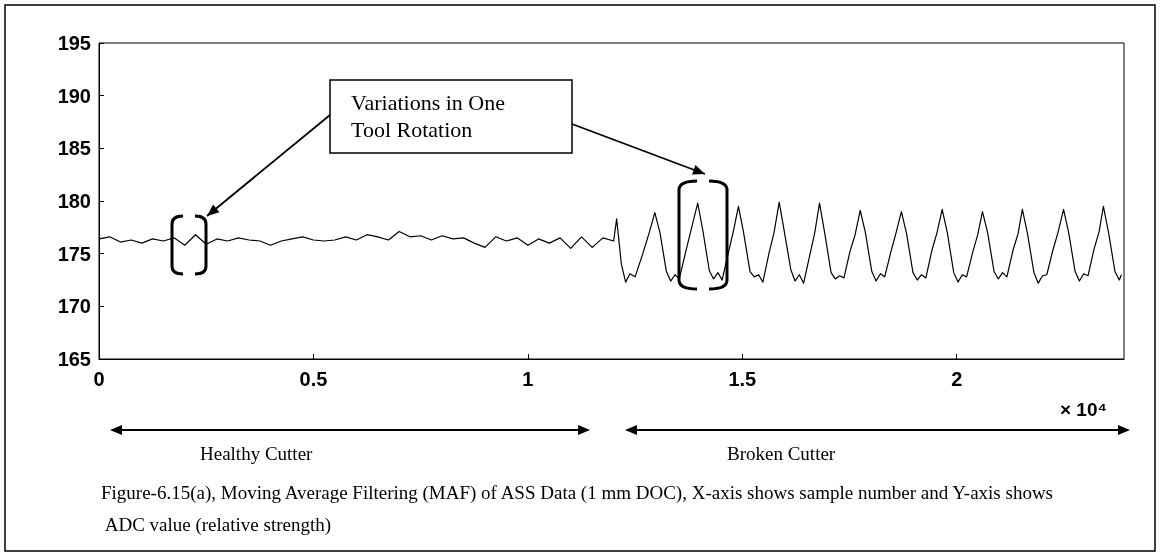 This screenshot has width=1163, height=558. Describe the element at coordinates (431, 116) in the screenshot. I see `annotation: Variations in One Tool Rotation` at that location.